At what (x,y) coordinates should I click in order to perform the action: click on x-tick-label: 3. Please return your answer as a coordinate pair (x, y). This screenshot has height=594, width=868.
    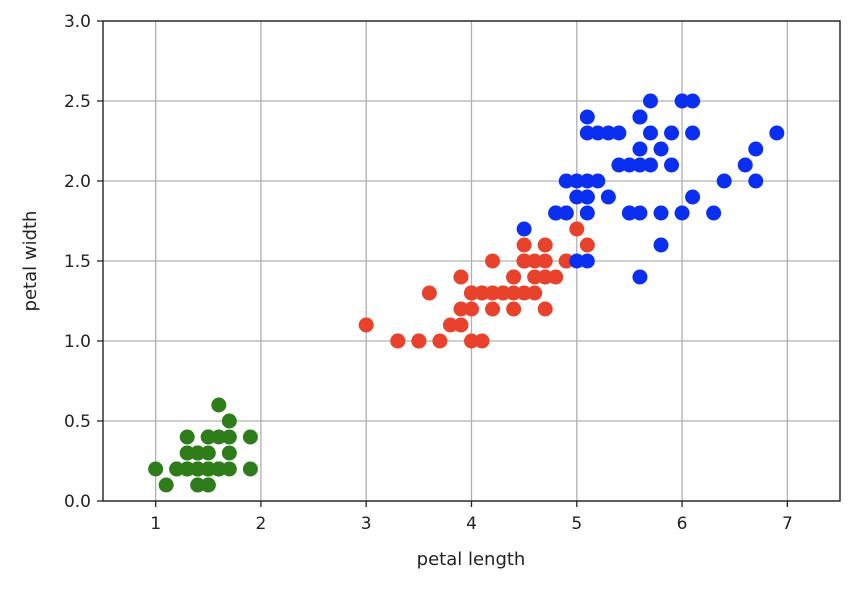
    Looking at the image, I should click on (366, 524).